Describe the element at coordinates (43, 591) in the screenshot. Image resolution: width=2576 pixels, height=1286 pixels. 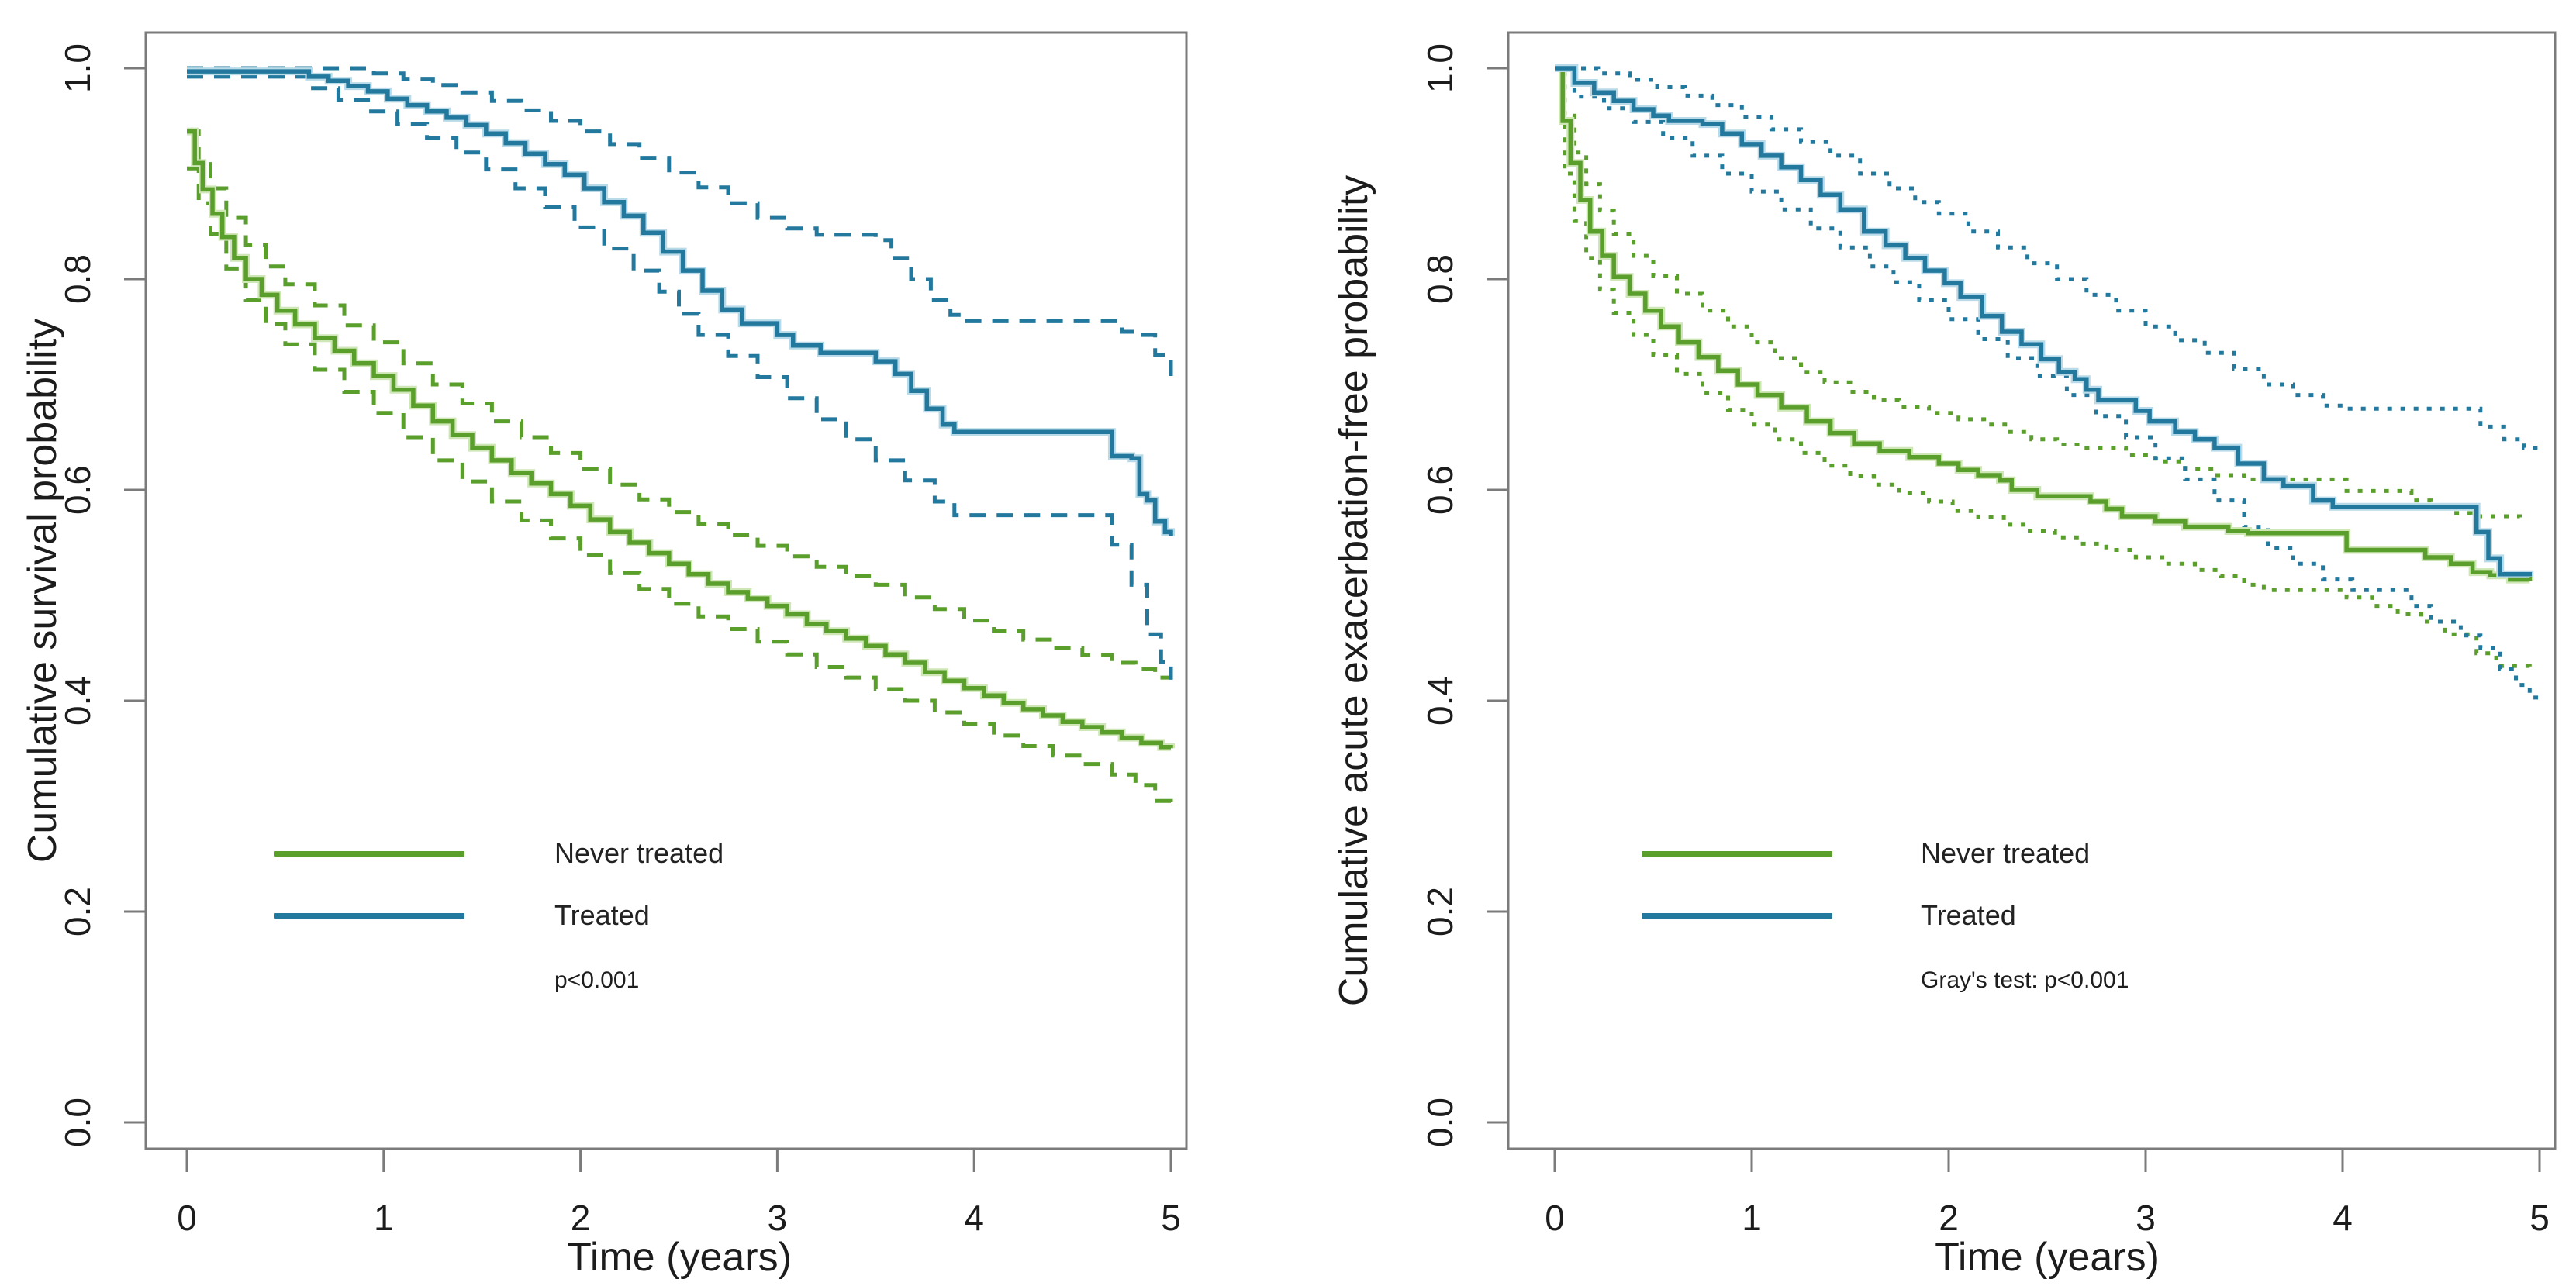
I see `y-axis-title: Cumulative survival probability` at that location.